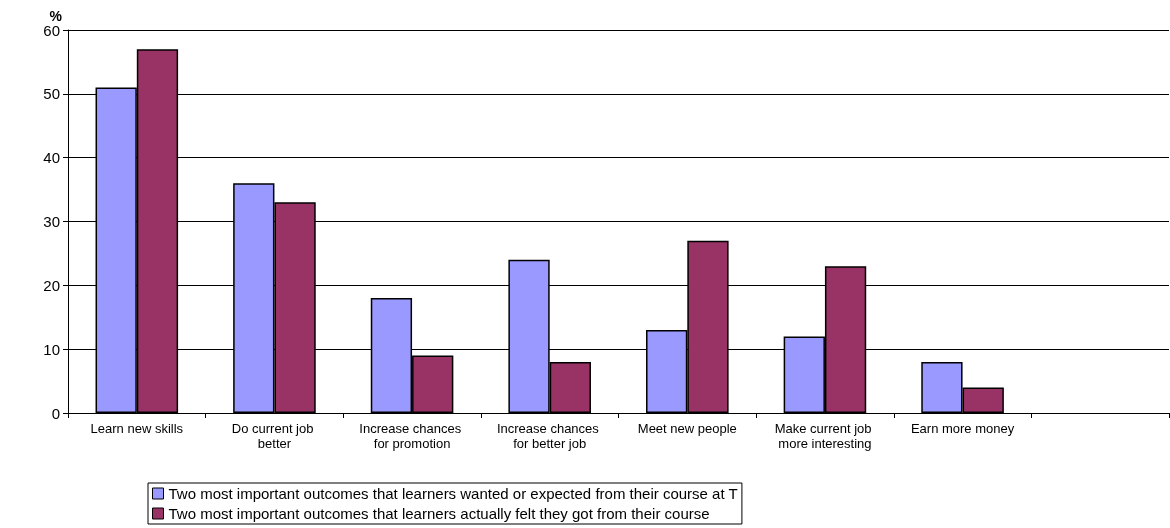 Image resolution: width=1170 pixels, height=528 pixels. Describe the element at coordinates (137, 428) in the screenshot. I see `x-tick-label: Learn new skills` at that location.